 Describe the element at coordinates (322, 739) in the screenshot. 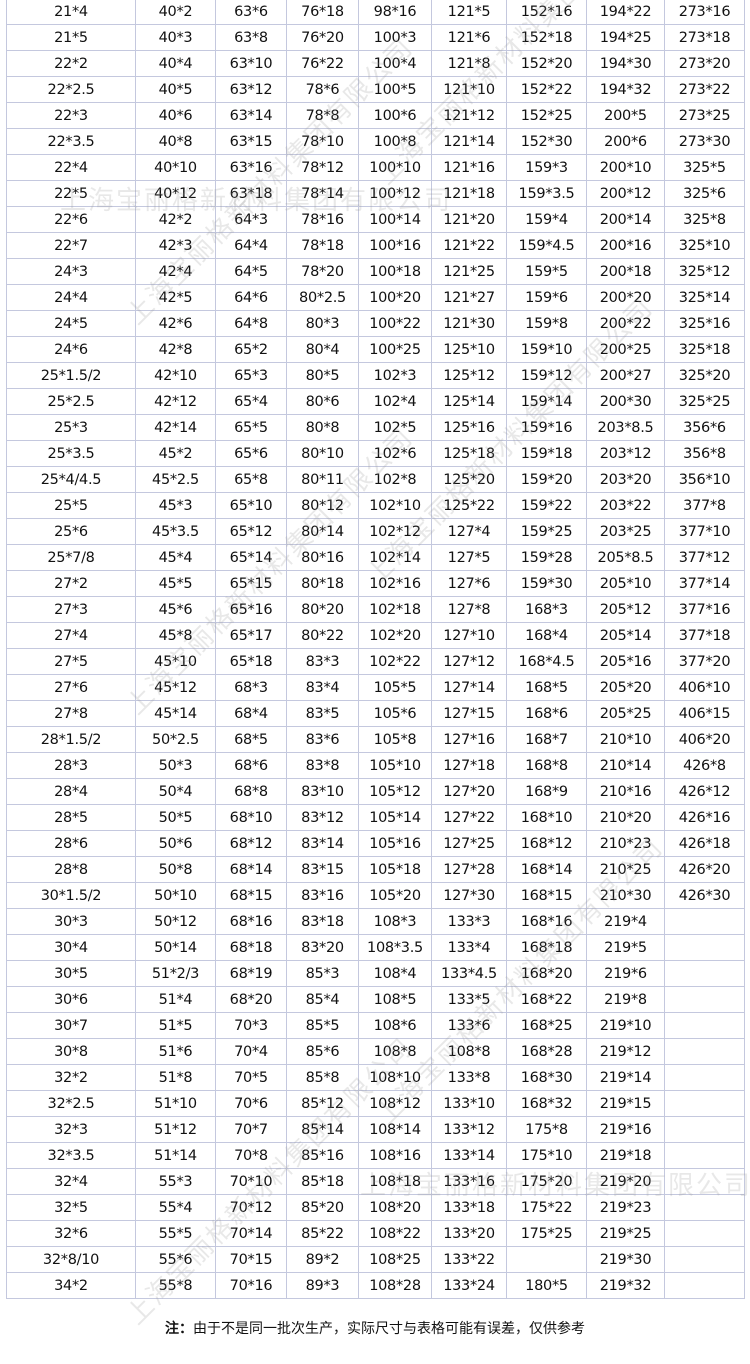

I see `table-cell: 83*6` at that location.